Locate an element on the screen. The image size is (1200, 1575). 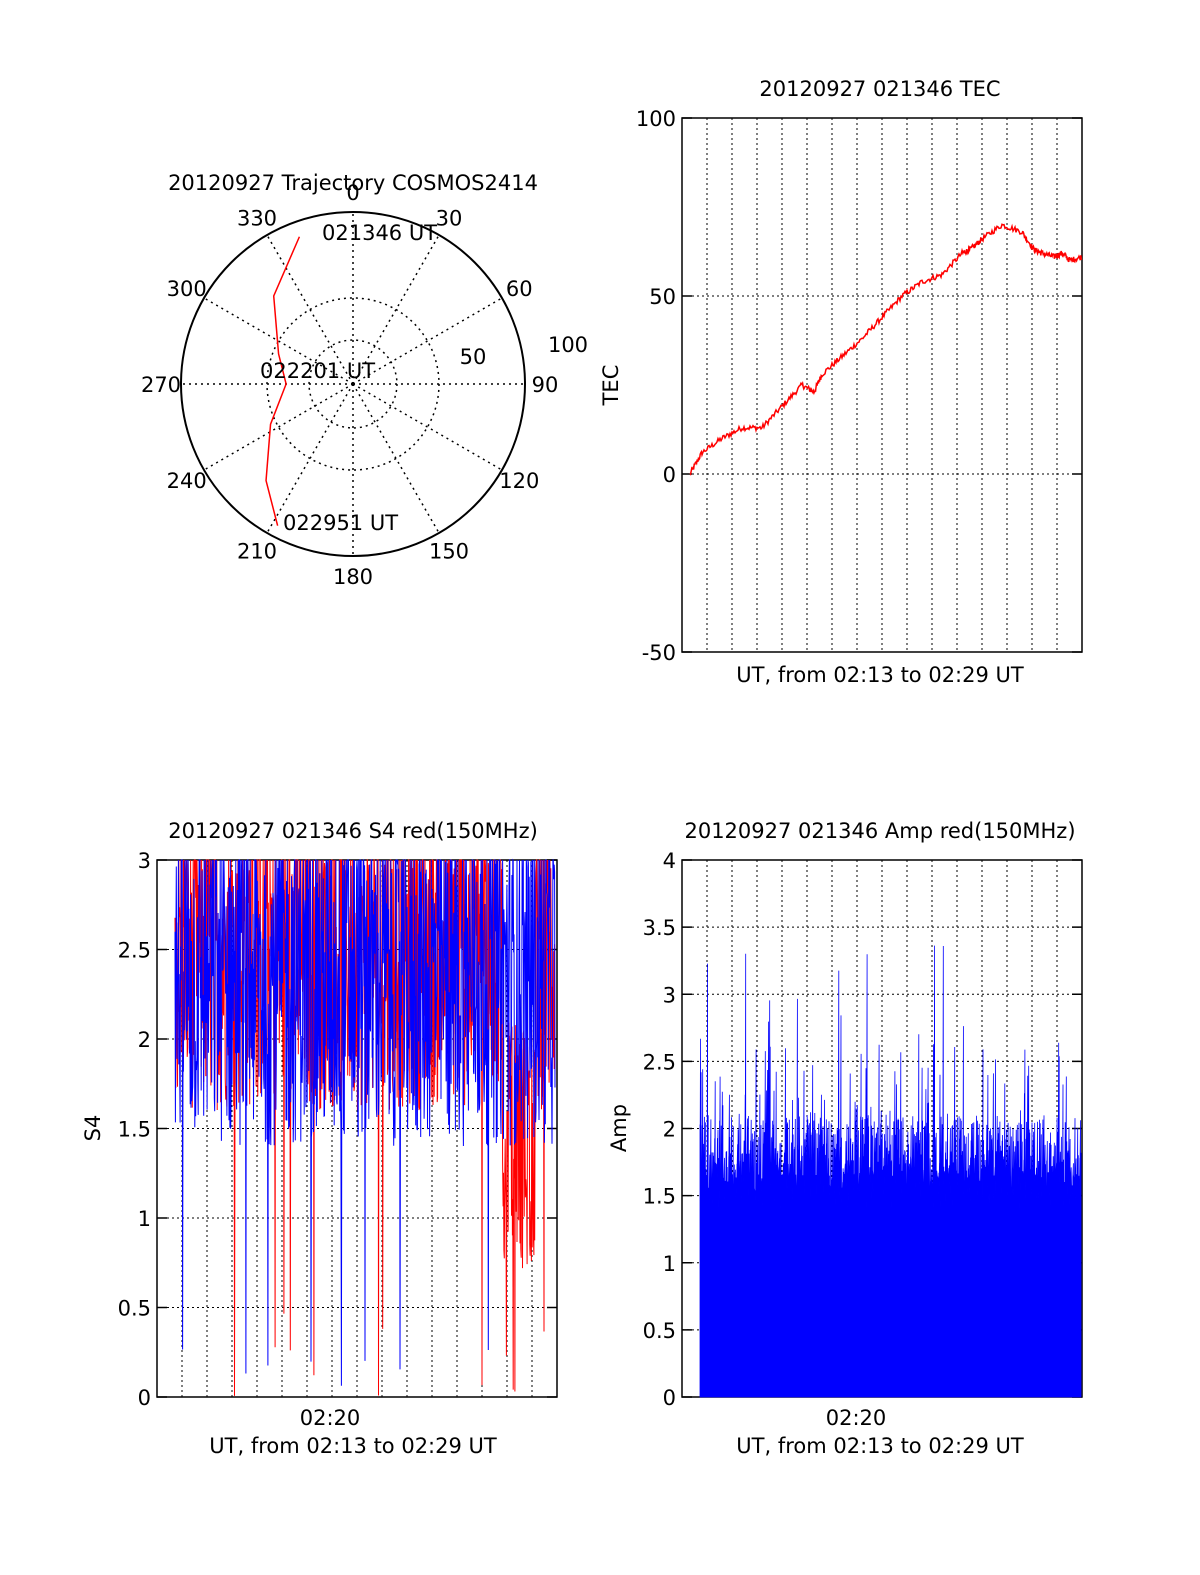
tec-ytick-label: 100 is located at coordinates (656, 119).